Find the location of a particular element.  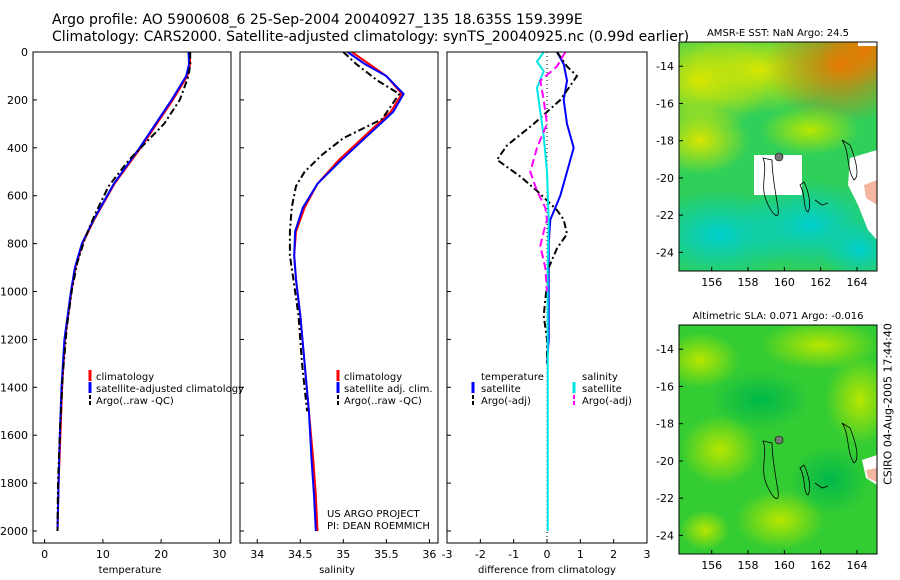

x-tick-label: 36 is located at coordinates (429, 554).